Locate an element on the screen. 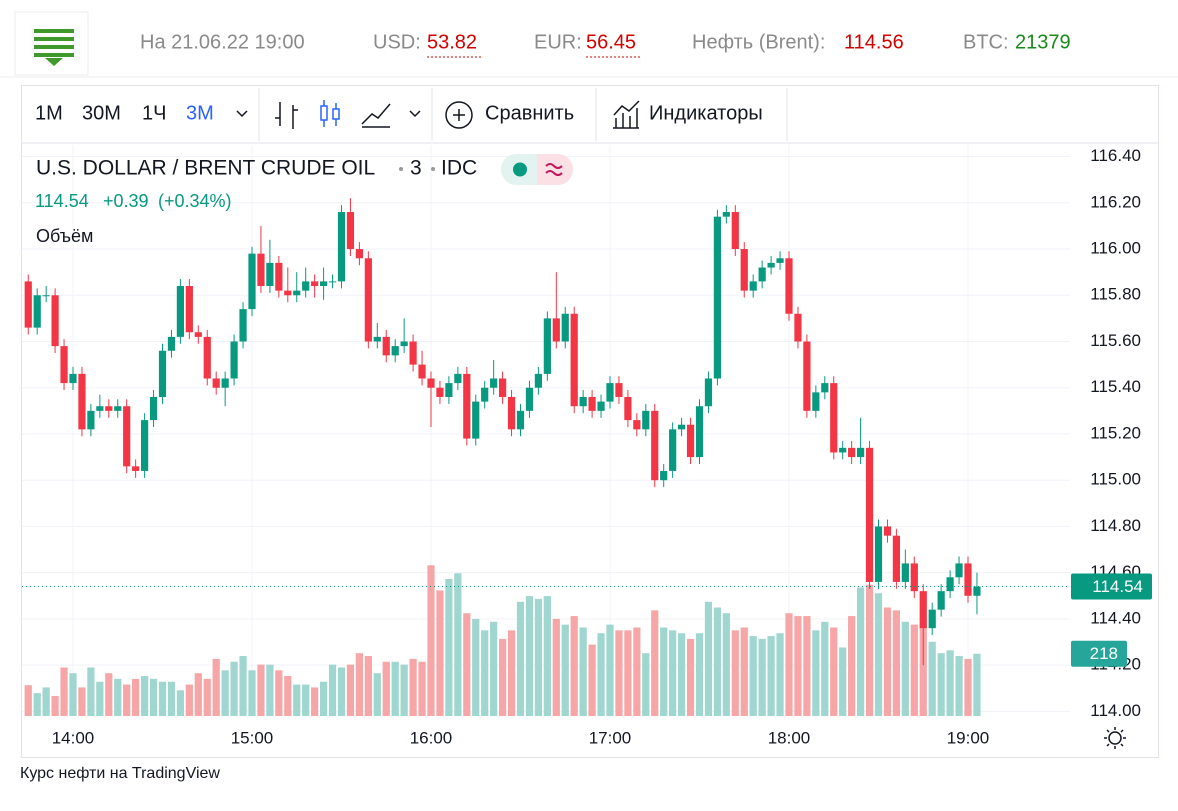  area-icon is located at coordinates (376, 115).